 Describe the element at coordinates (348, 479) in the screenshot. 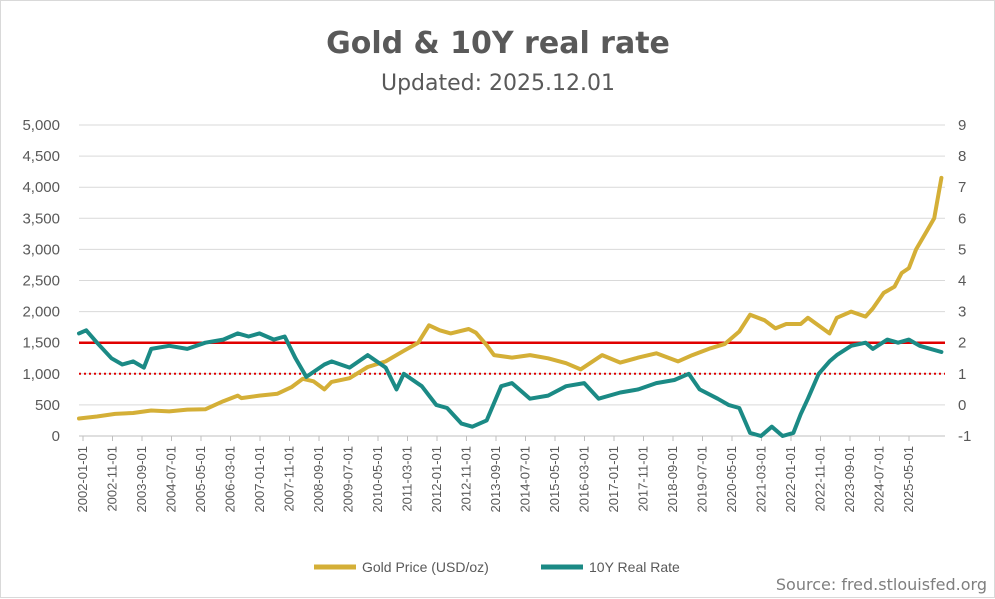

I see `x-tick-label: 2009-07-01` at that location.